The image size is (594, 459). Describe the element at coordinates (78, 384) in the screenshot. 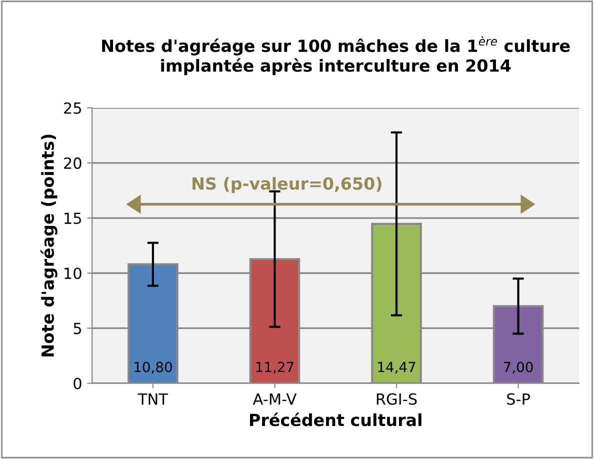

I see `y-tick-label: 0` at that location.